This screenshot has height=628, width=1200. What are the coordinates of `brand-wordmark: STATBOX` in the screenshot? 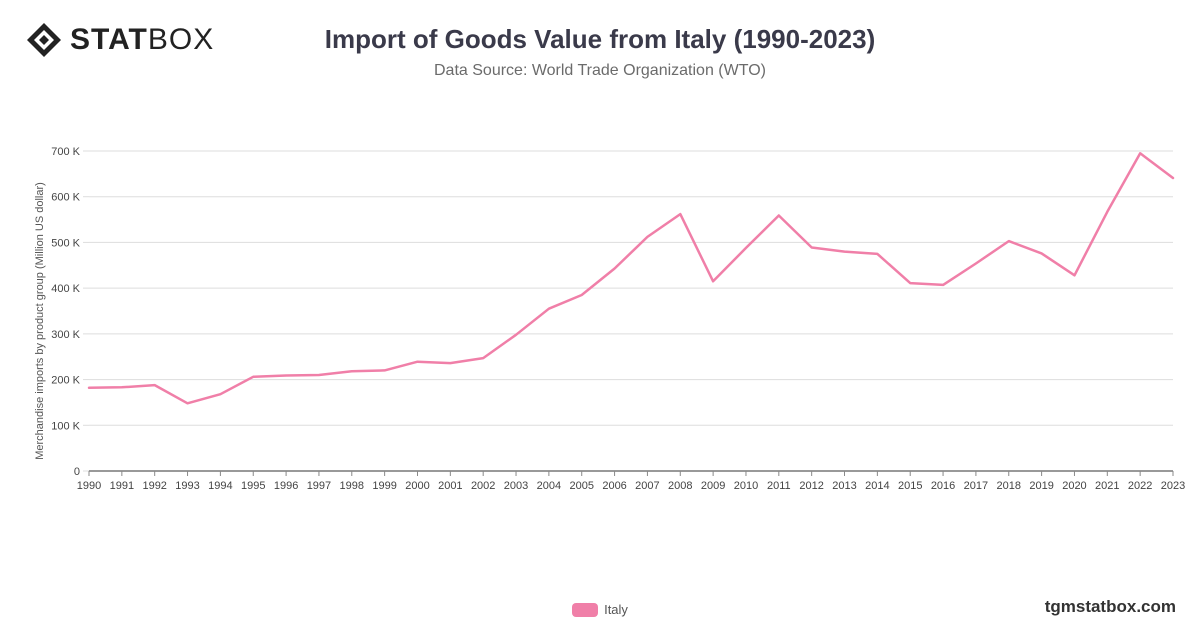 It's located at (142, 40).